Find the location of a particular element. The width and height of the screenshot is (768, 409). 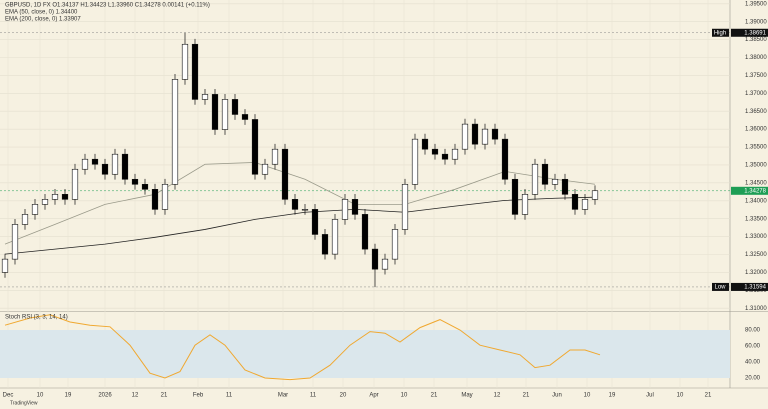

x-tick-label: Jul is located at coordinates (650, 396).